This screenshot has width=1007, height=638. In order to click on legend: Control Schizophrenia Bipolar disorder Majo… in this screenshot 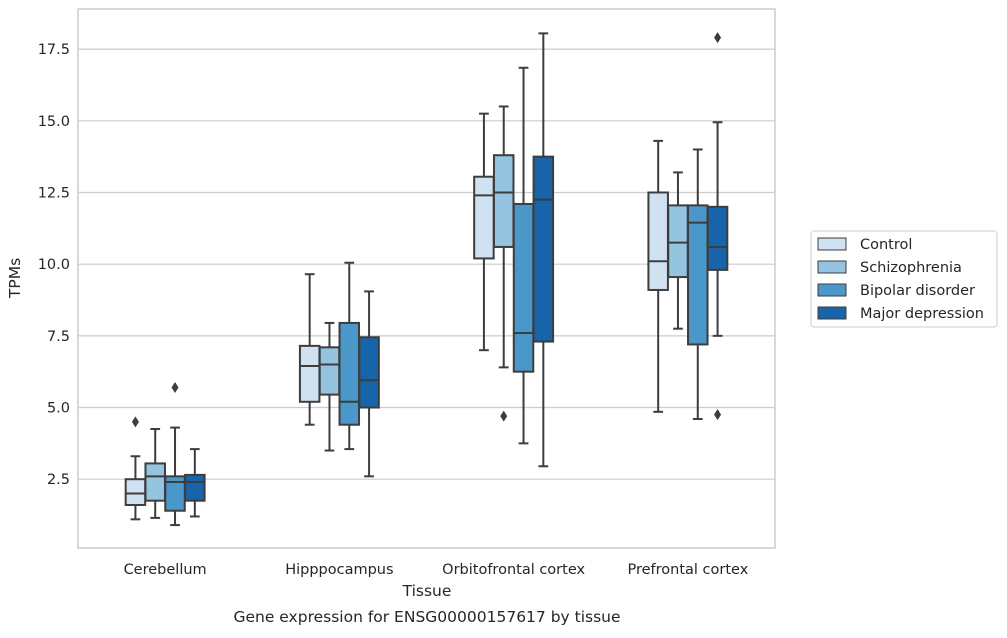, I will do `click(904, 279)`.